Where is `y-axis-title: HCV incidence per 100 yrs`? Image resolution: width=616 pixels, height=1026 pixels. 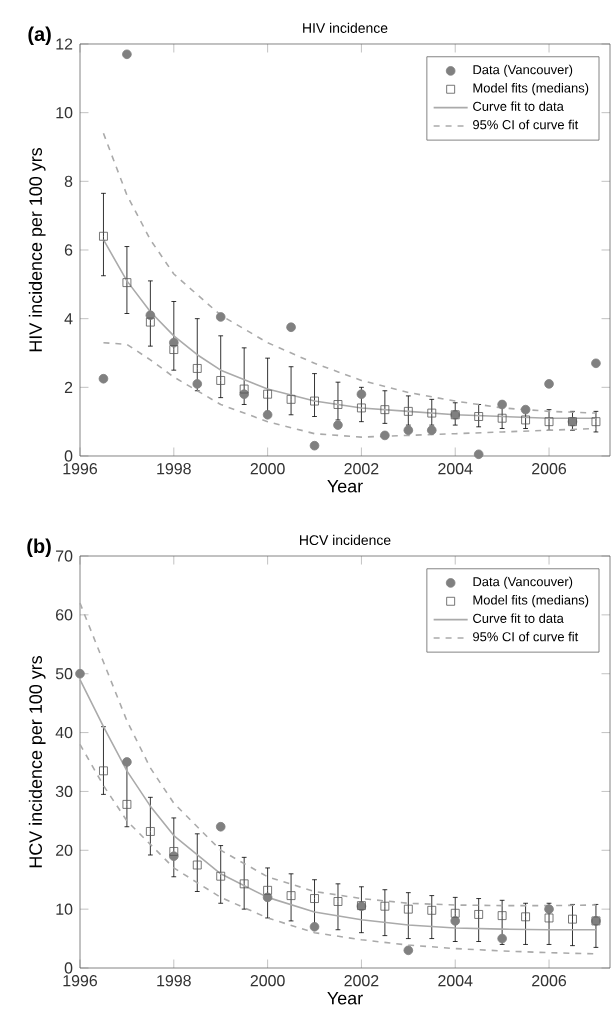 y-axis-title: HCV incidence per 100 yrs is located at coordinates (37, 762).